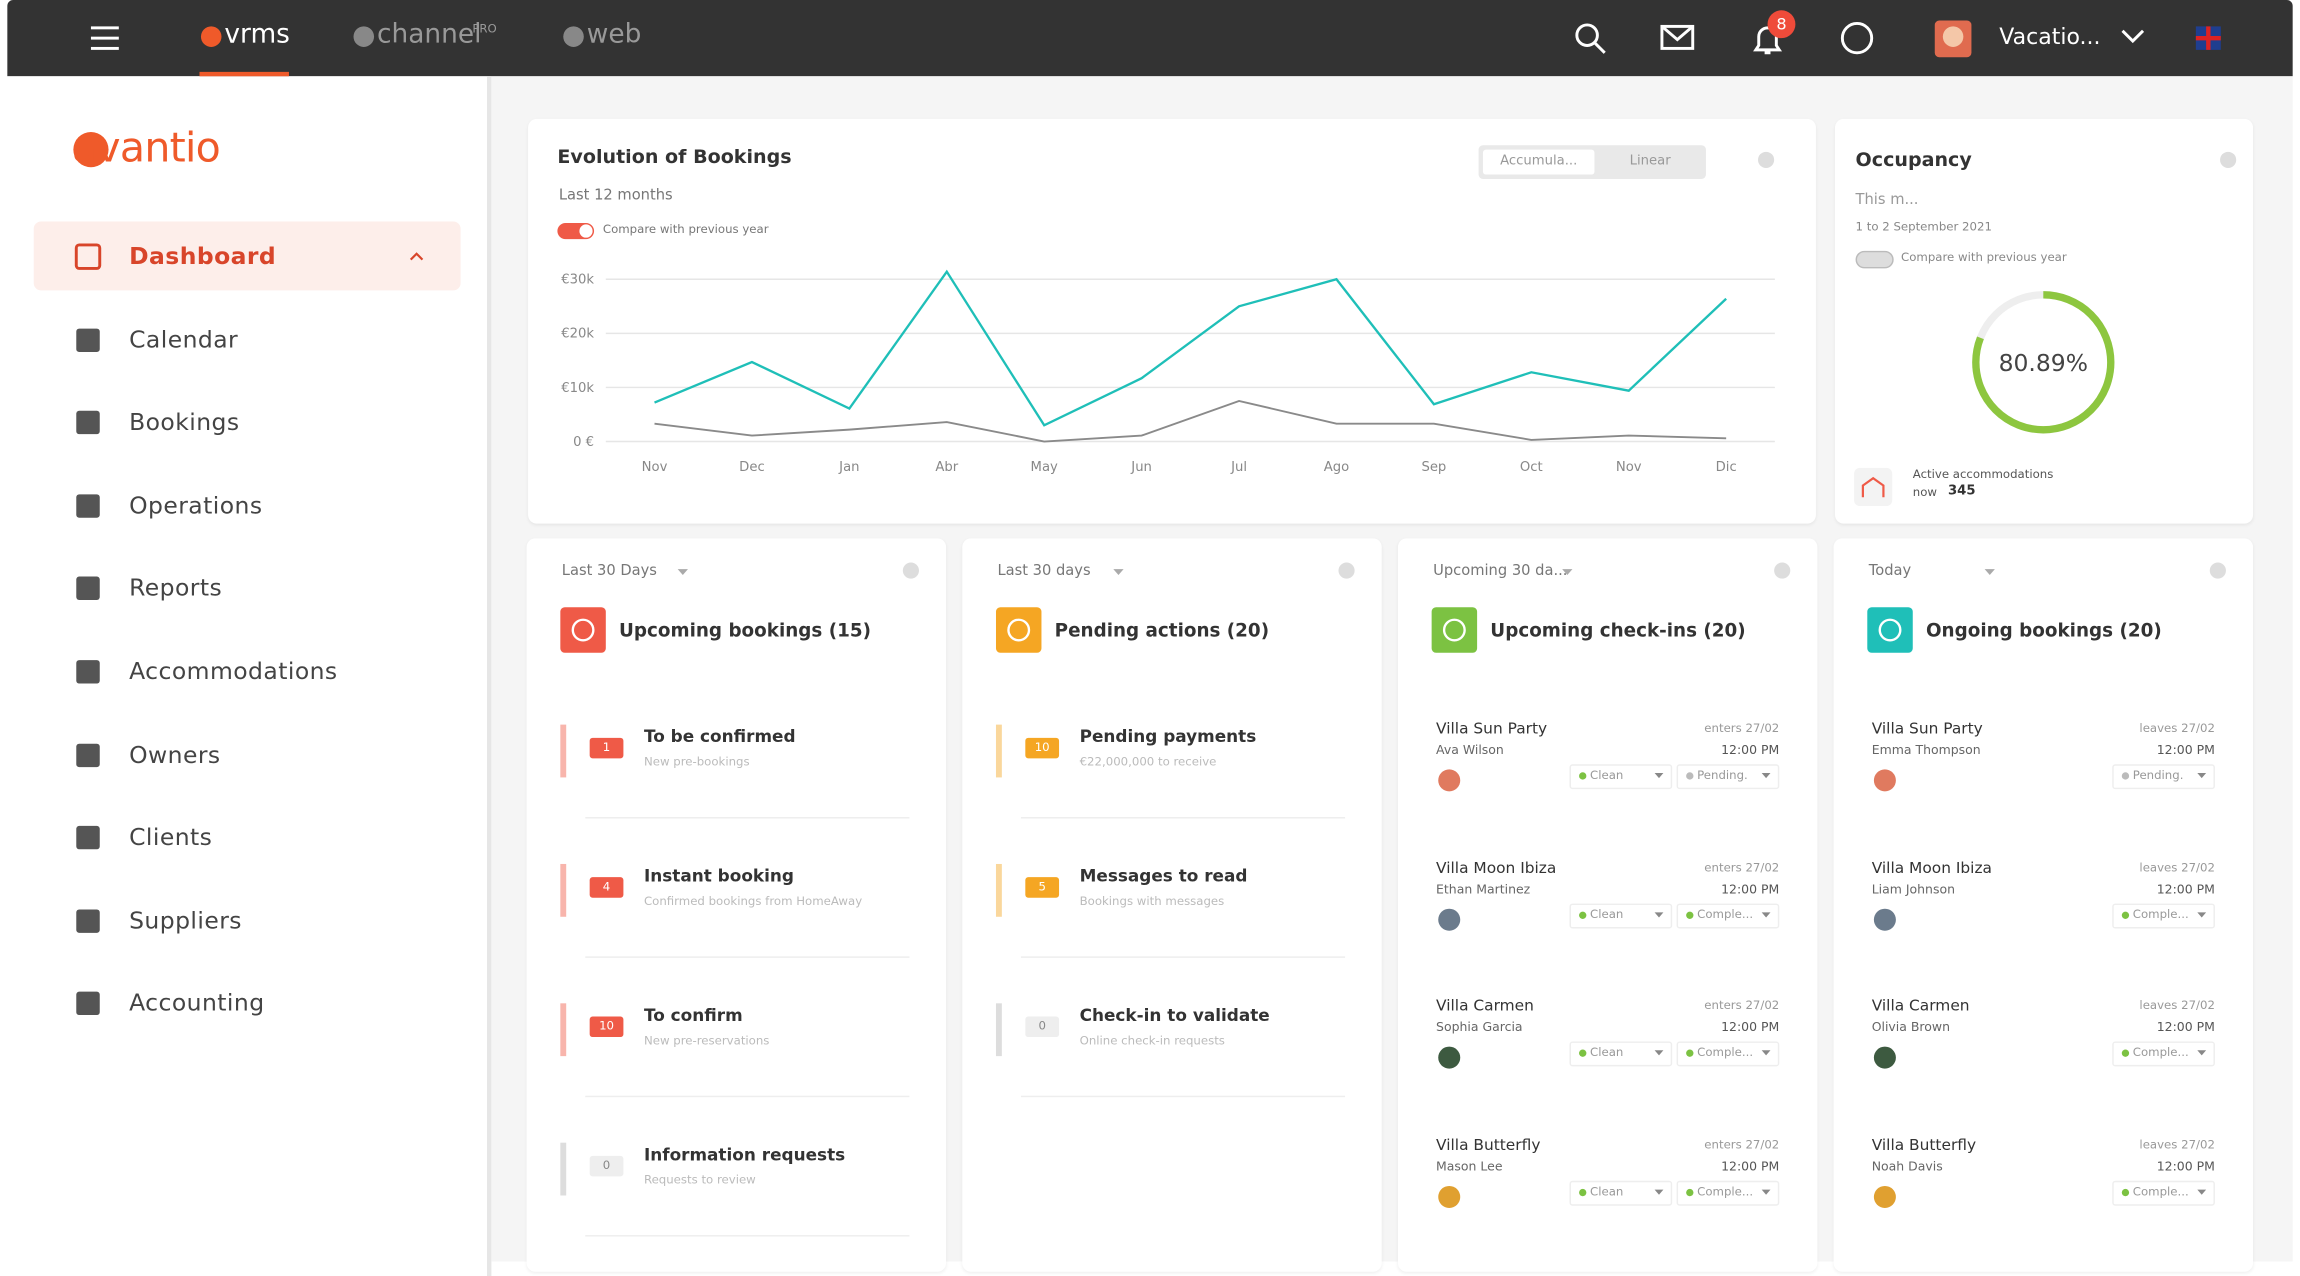 This screenshot has height=1276, width=2300. What do you see at coordinates (1162, 630) in the screenshot?
I see `card-title: Pending actions (20)` at bounding box center [1162, 630].